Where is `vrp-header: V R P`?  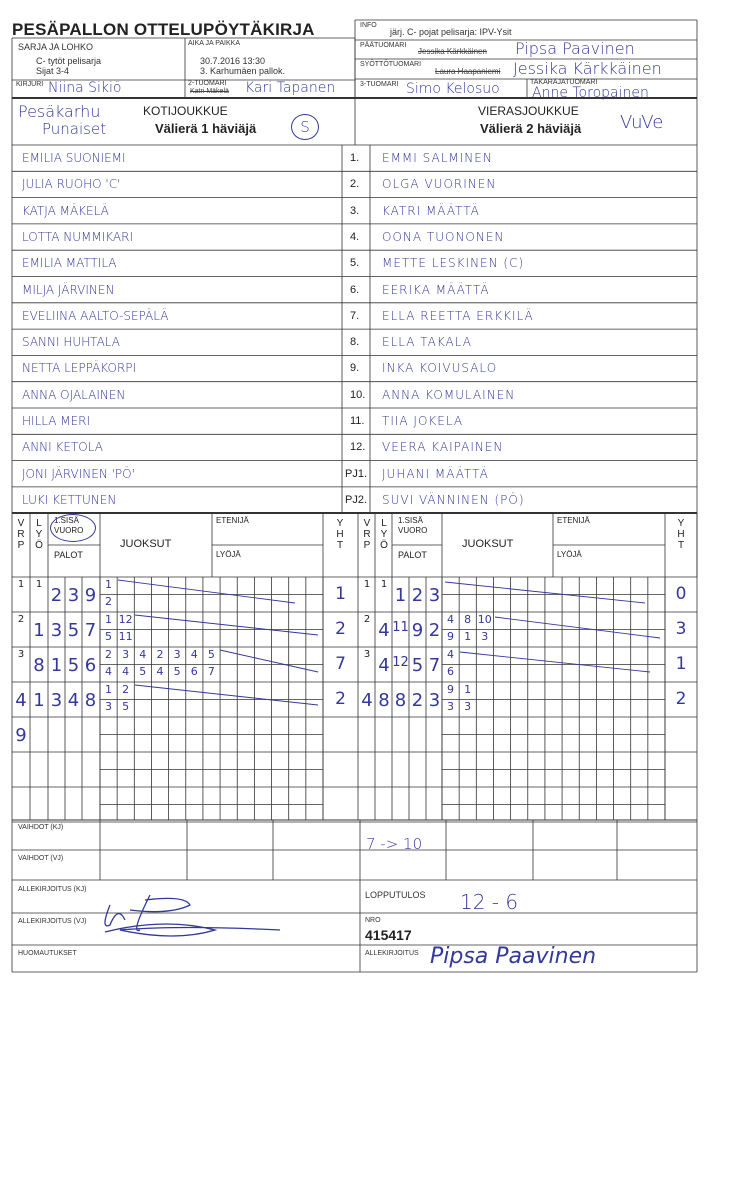
vrp-header: V R P is located at coordinates (21, 534).